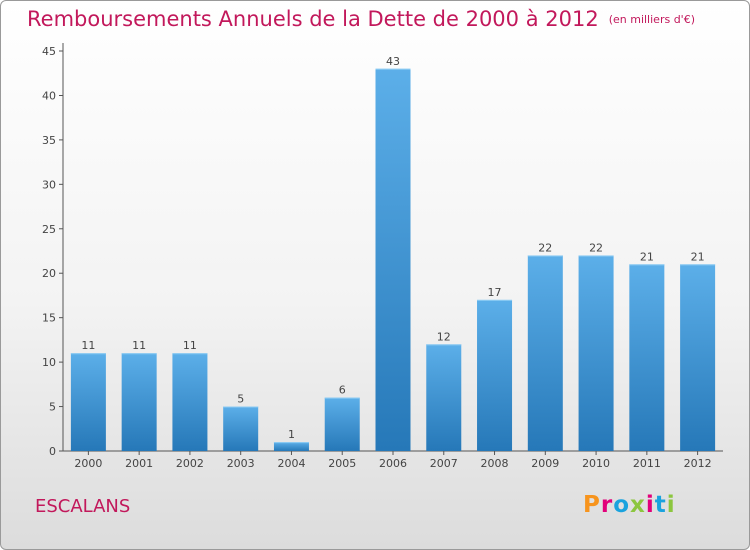 Image resolution: width=750 pixels, height=550 pixels. Describe the element at coordinates (49, 140) in the screenshot. I see `y-tick-label: 35` at that location.